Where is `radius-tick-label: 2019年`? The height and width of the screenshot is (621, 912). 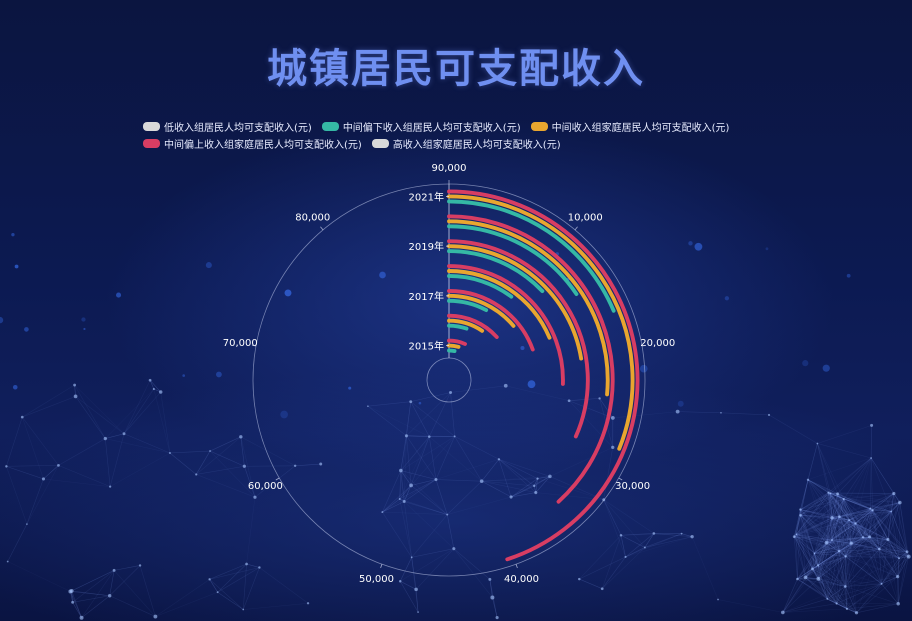 radius-tick-label: 2019年 is located at coordinates (426, 246).